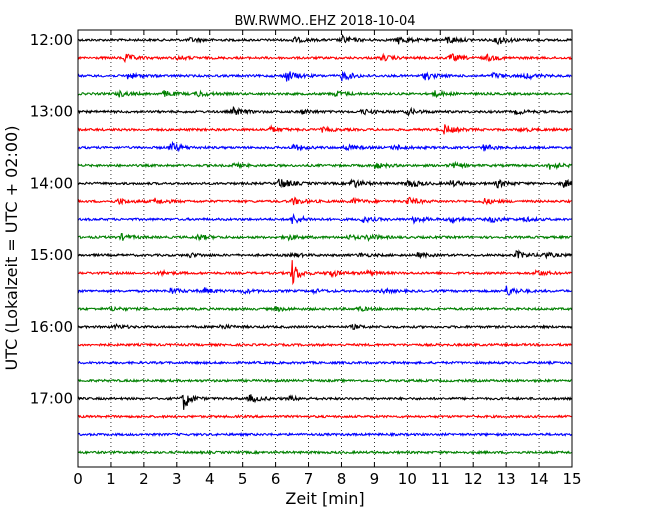 This screenshot has height=520, width=650. I want to click on x-tick-label: 6, so click(276, 479).